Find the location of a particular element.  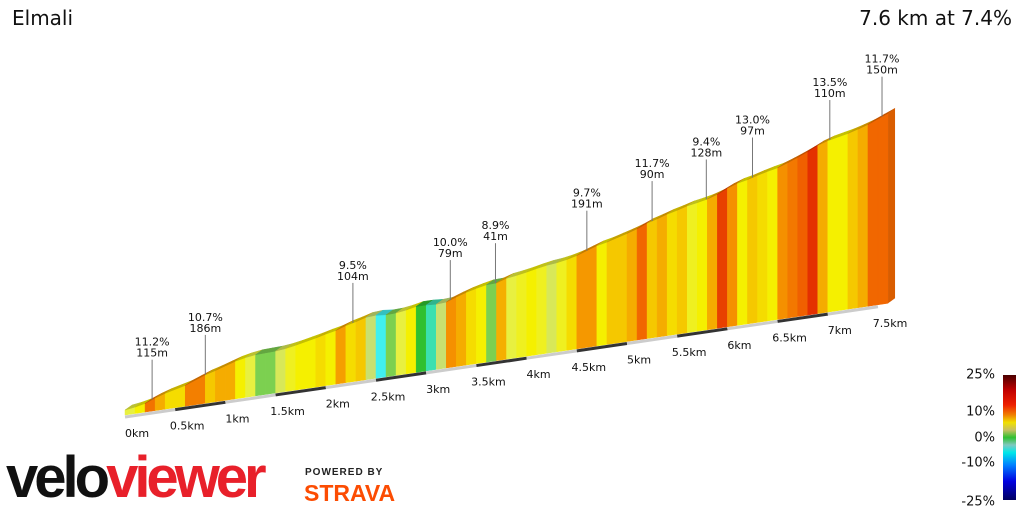

annotation-grade: 11.2% is located at coordinates (152, 342).